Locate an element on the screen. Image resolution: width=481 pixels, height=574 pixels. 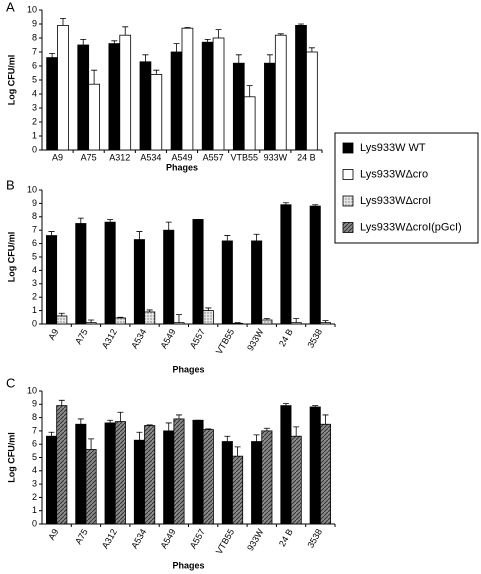
legend-box is located at coordinates (406, 188).